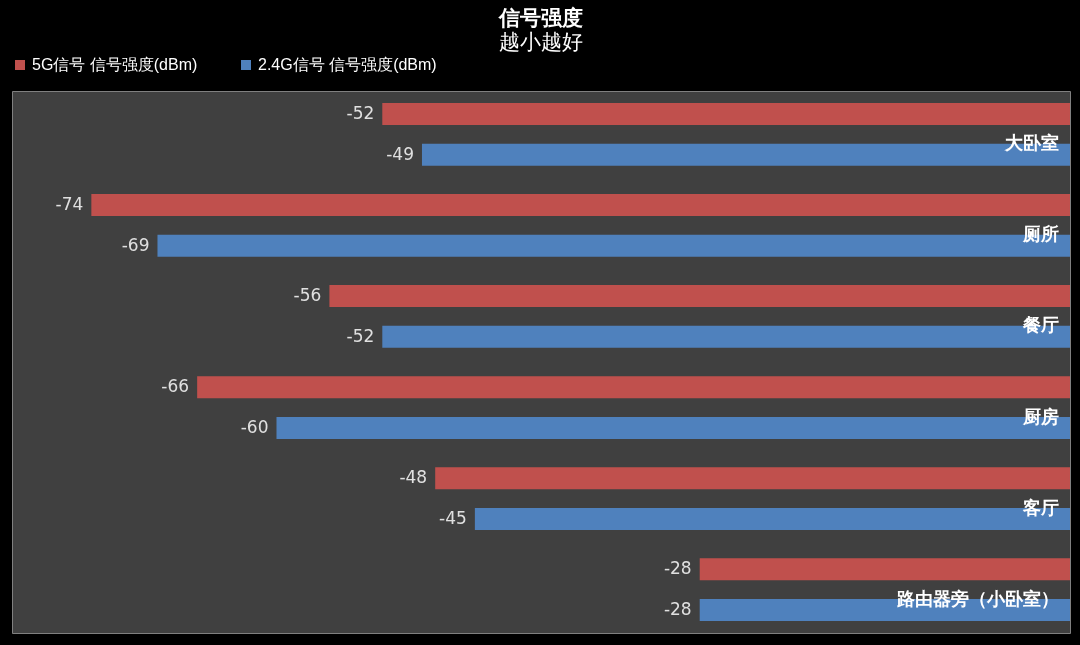  I want to click on y-tick-label: 厕所, so click(1040, 234).